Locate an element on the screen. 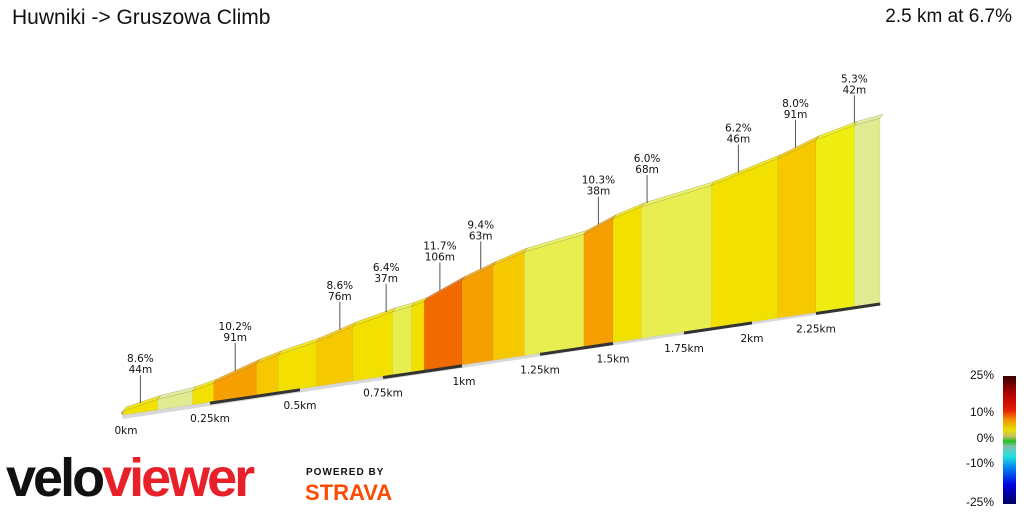 This screenshot has height=512, width=1024. page-title: Huwniki -> Gruszowa Climb is located at coordinates (141, 17).